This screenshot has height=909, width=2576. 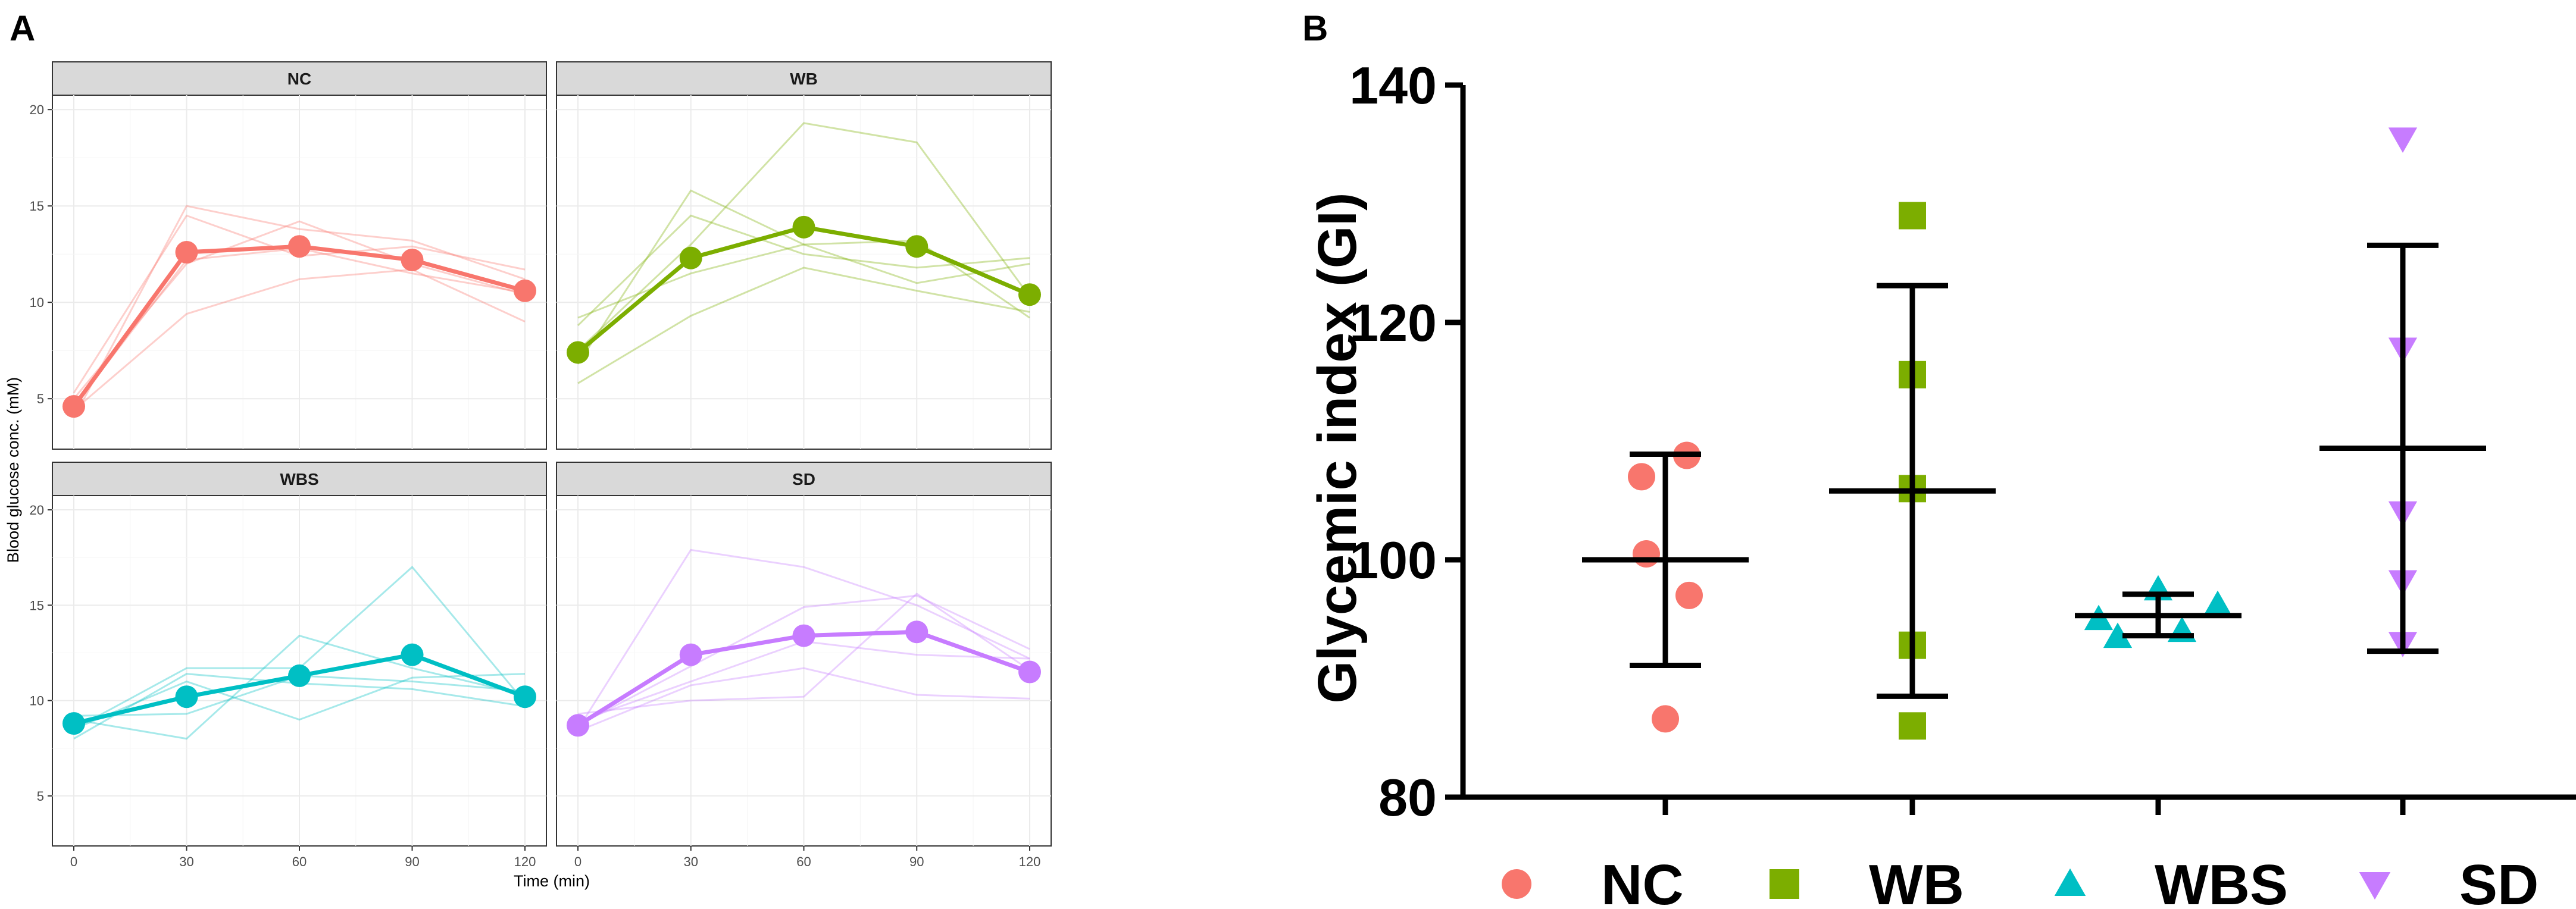 I want to click on panel-b-y-axis-title: Glycemic index (GI), so click(x=1337, y=449).